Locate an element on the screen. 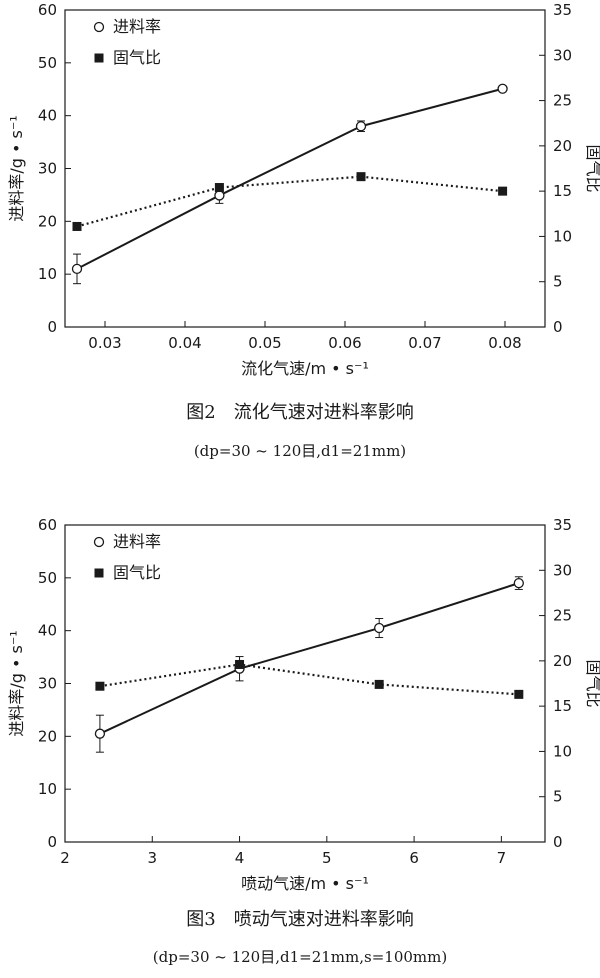 Image resolution: width=600 pixels, height=978 pixels. caption-sub-fig2: (dp=30 ~ 120目,d1=21mm) is located at coordinates (300, 451).